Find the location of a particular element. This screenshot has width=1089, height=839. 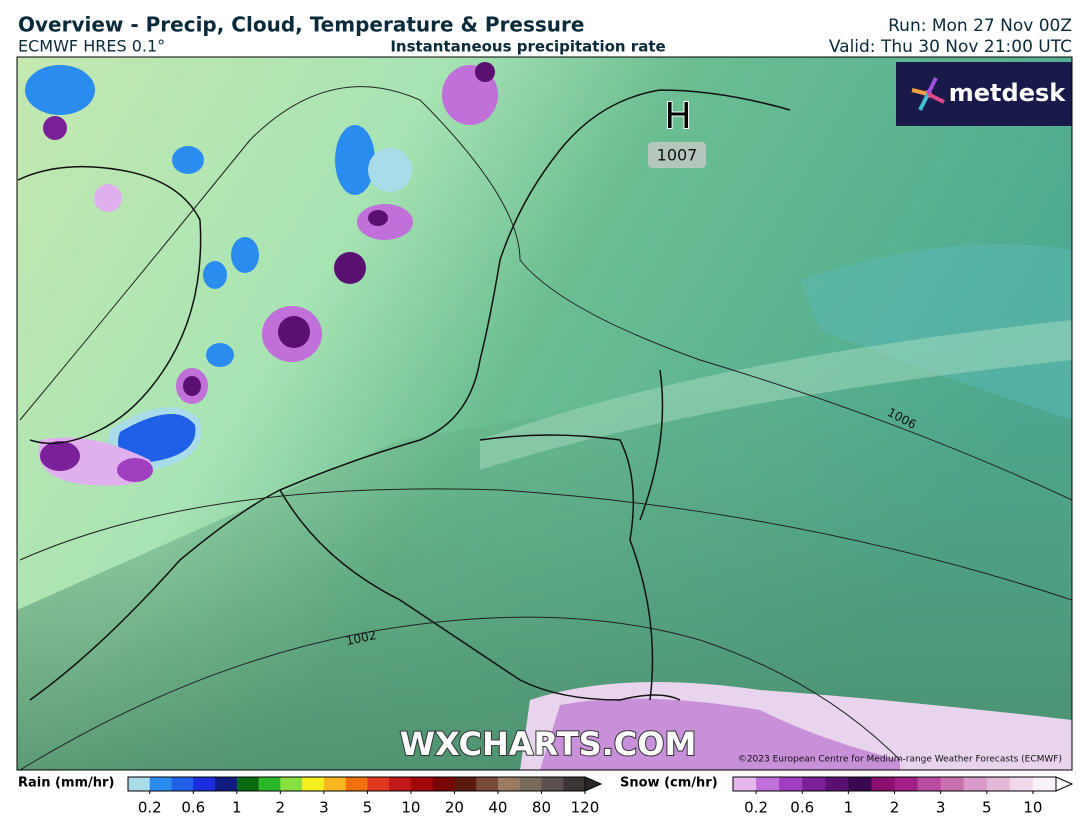

rain-label: 0.2 is located at coordinates (150, 808).